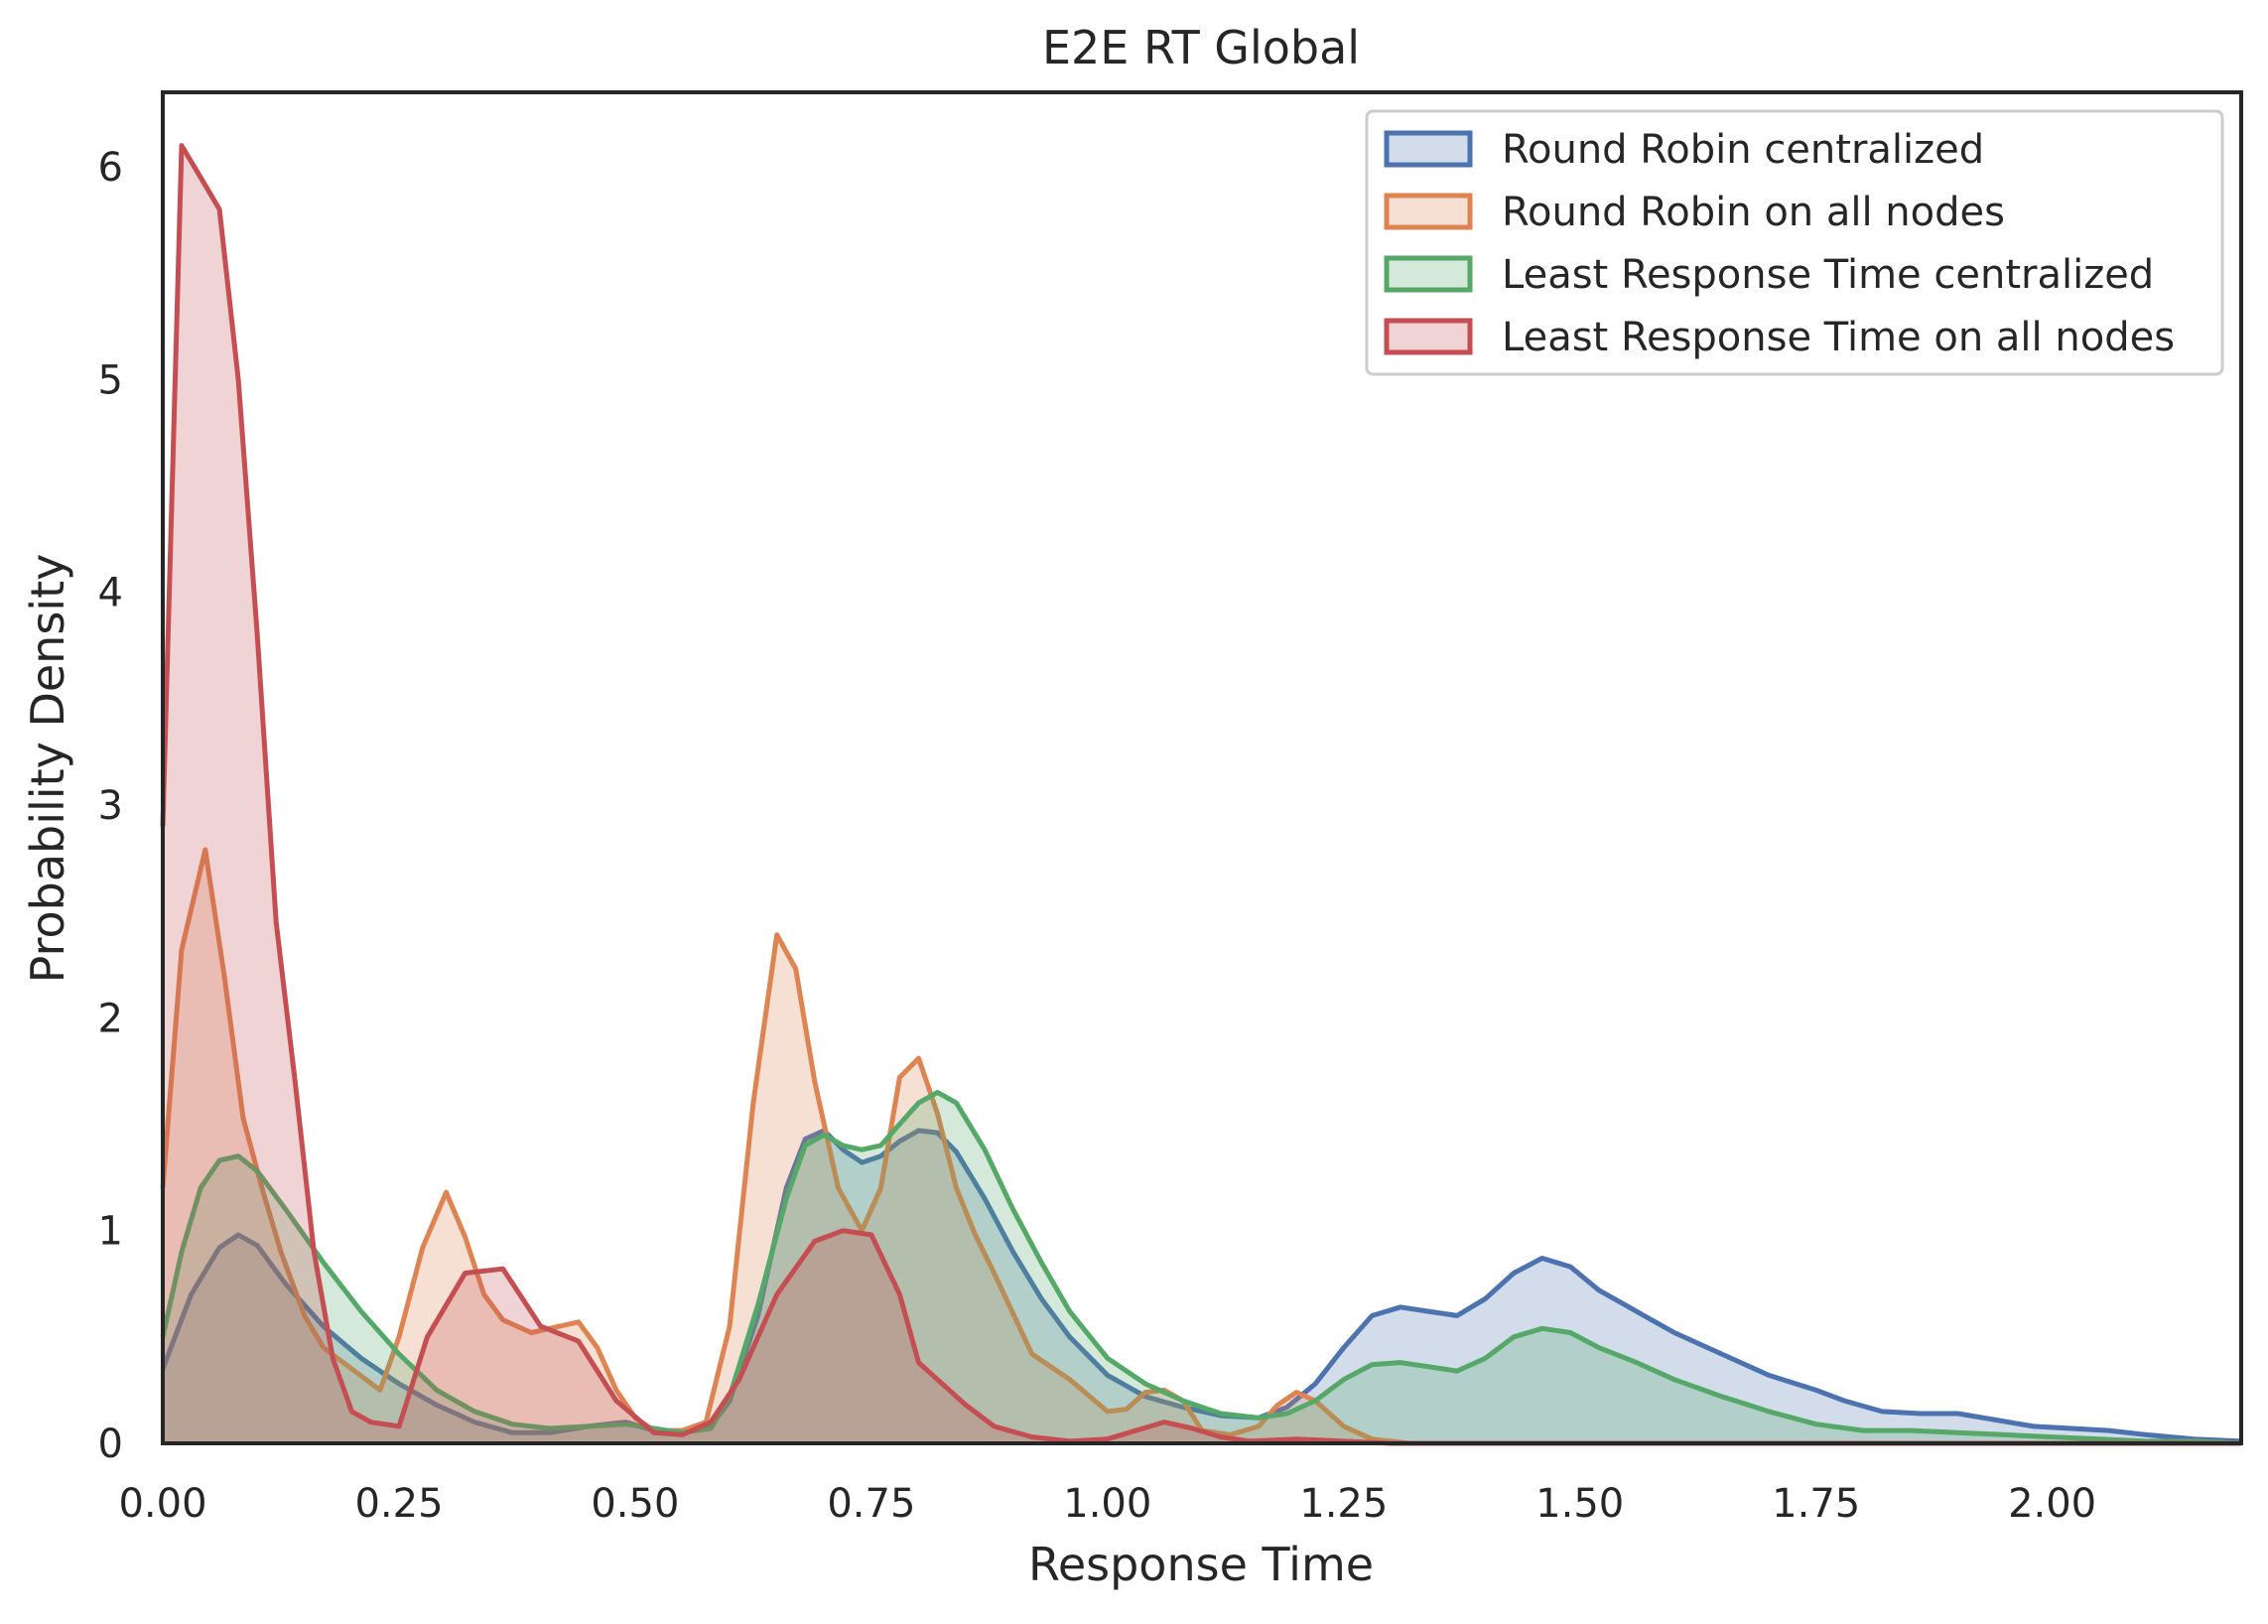 This screenshot has width=2268, height=1624. I want to click on legend-swatch-round-robin-on-all-nodes, so click(1429, 211).